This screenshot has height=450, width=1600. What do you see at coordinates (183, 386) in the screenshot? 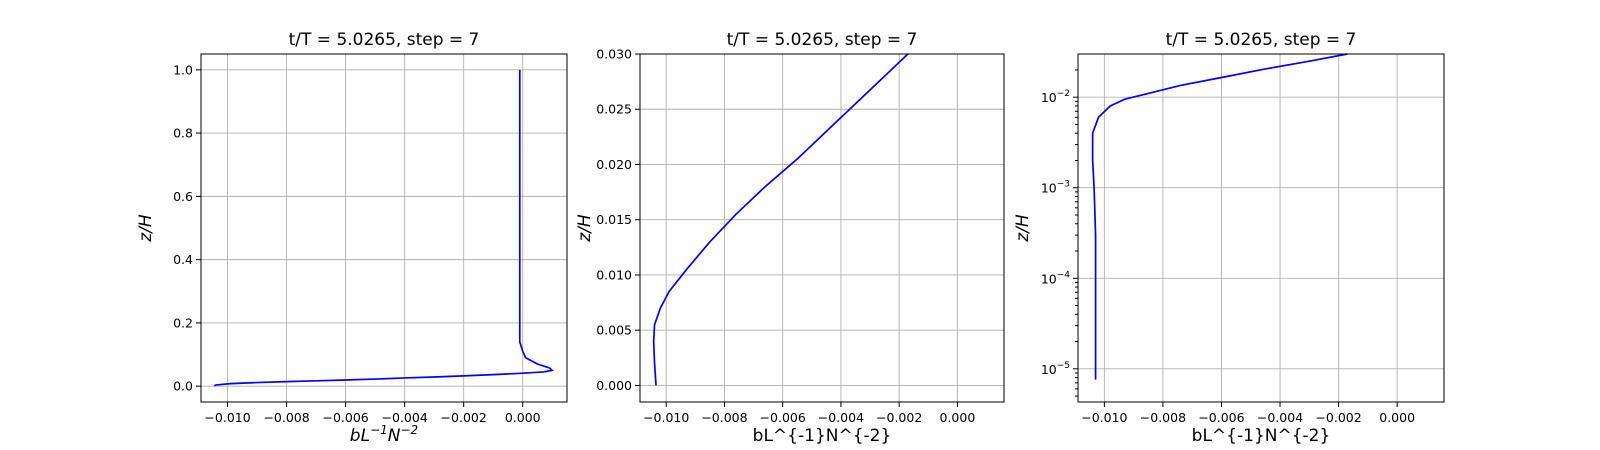
I see `y-tick-label: 0.0` at bounding box center [183, 386].